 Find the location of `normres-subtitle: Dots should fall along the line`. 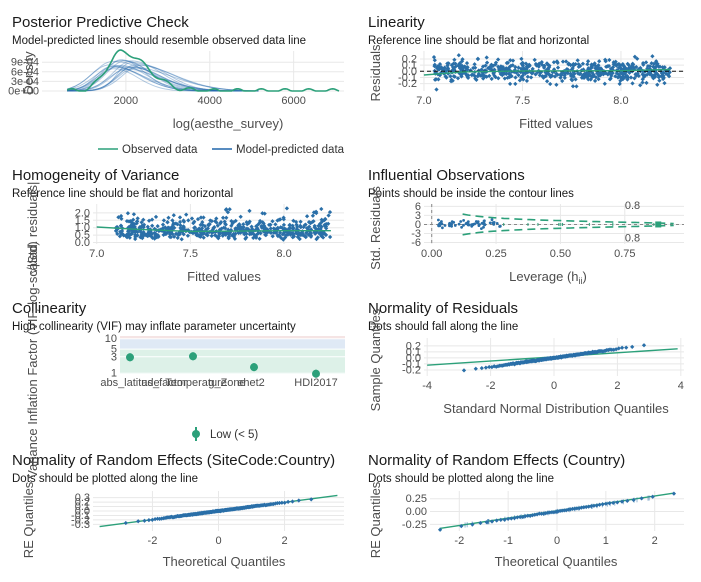

normres-subtitle: Dots should fall along the line is located at coordinates (443, 327).